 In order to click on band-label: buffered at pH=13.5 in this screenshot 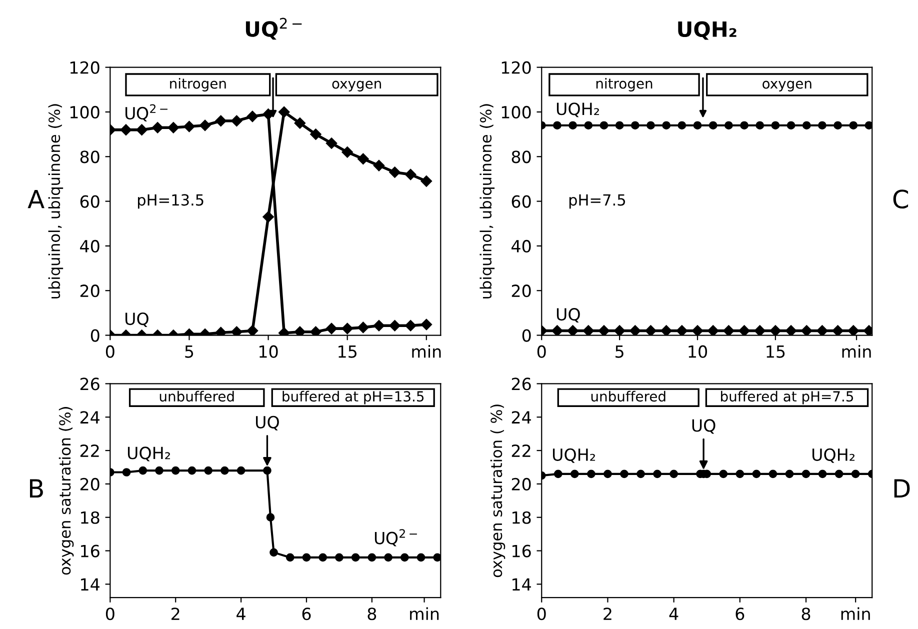, I will do `click(353, 397)`.